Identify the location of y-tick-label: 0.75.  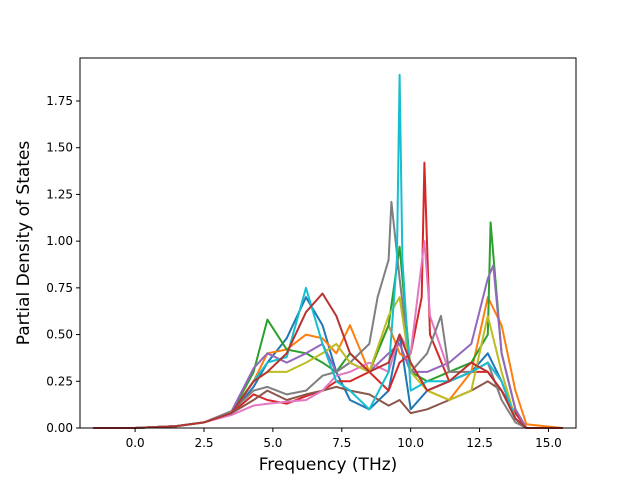
(59, 288).